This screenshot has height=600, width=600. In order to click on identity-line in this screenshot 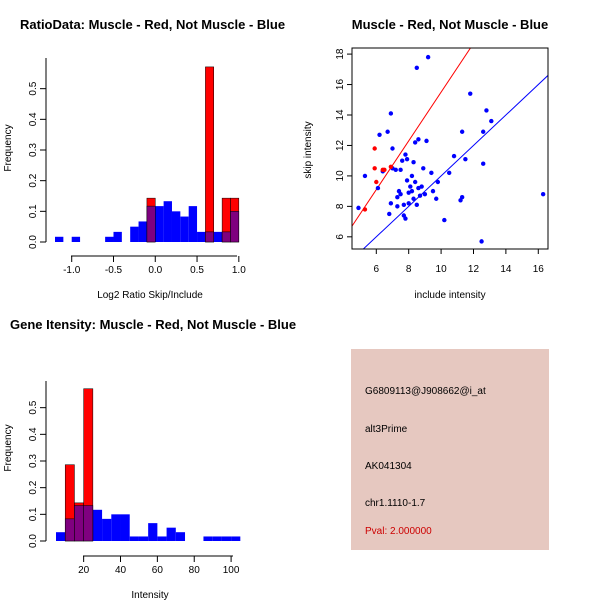, I will do `click(455, 162)`.